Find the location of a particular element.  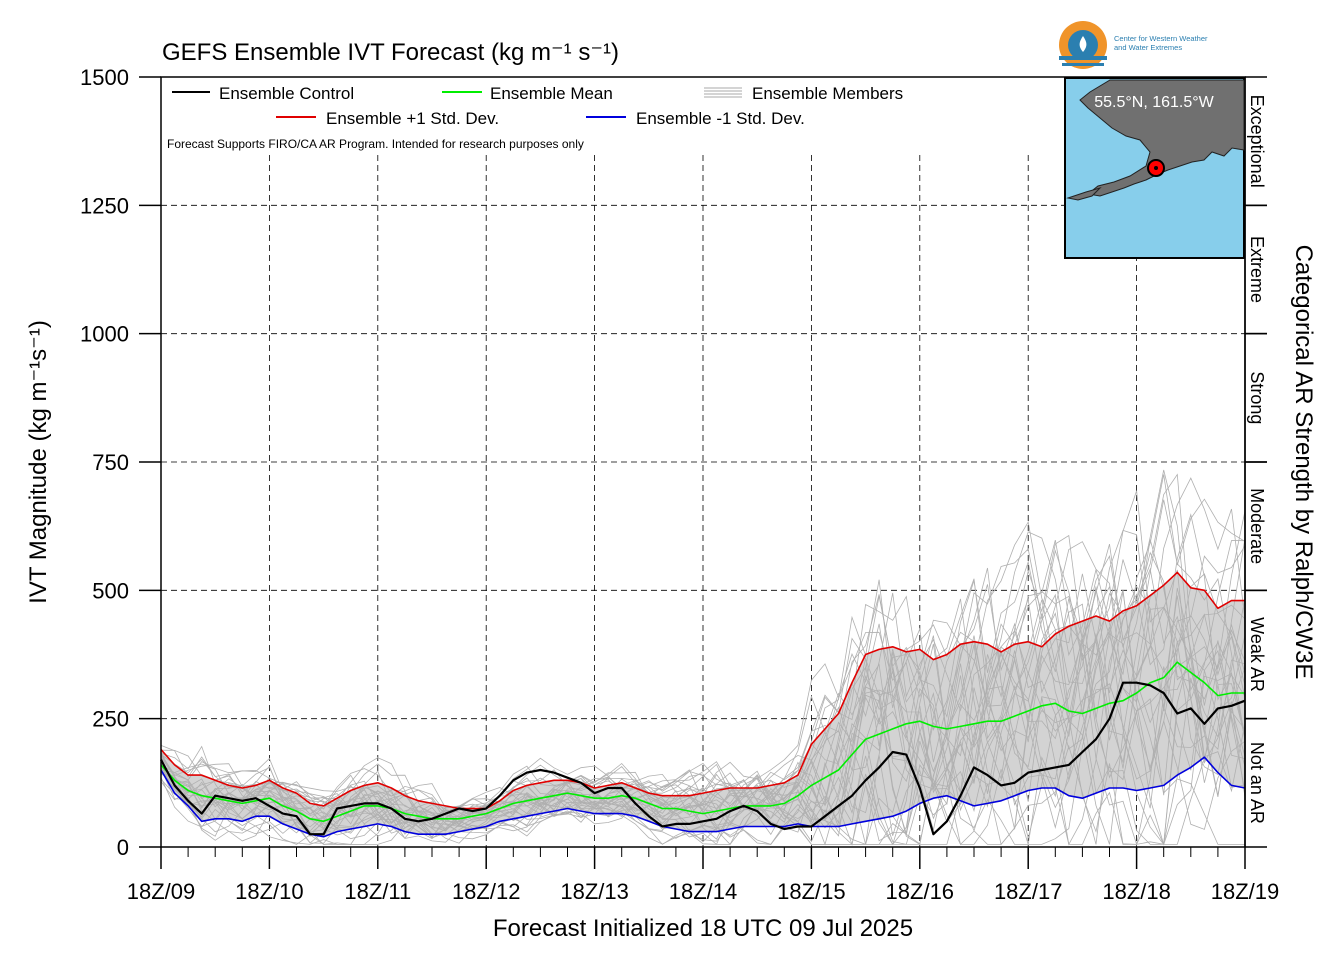

x-tick-label: 18Z/14 is located at coordinates (703, 891).